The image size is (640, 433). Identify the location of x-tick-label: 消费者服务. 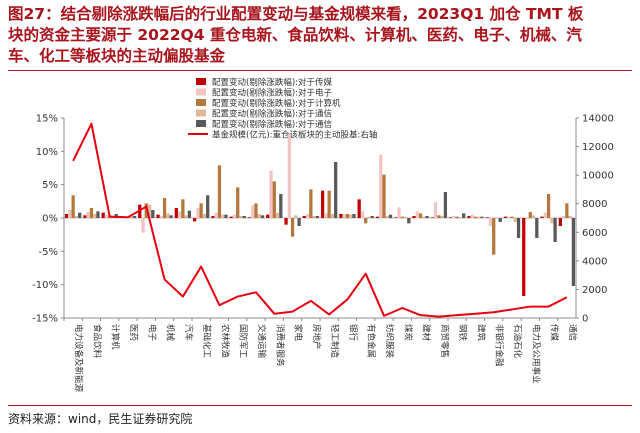
(279, 345).